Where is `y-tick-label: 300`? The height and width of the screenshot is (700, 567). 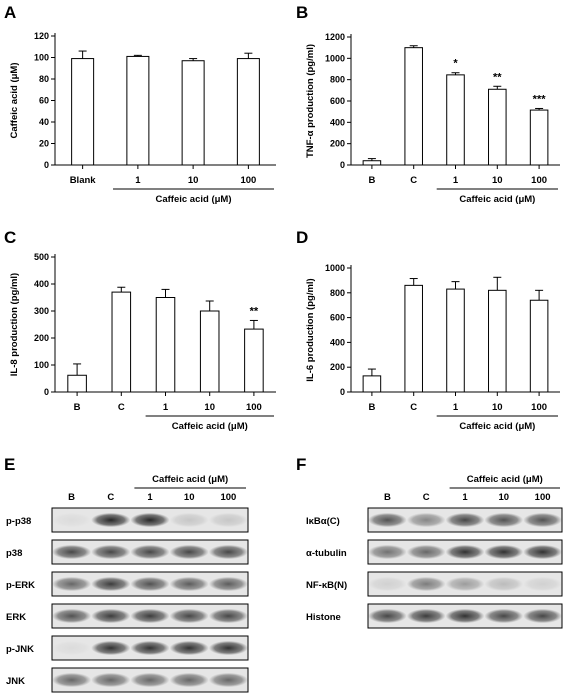
y-tick-label: 300 is located at coordinates (41, 311).